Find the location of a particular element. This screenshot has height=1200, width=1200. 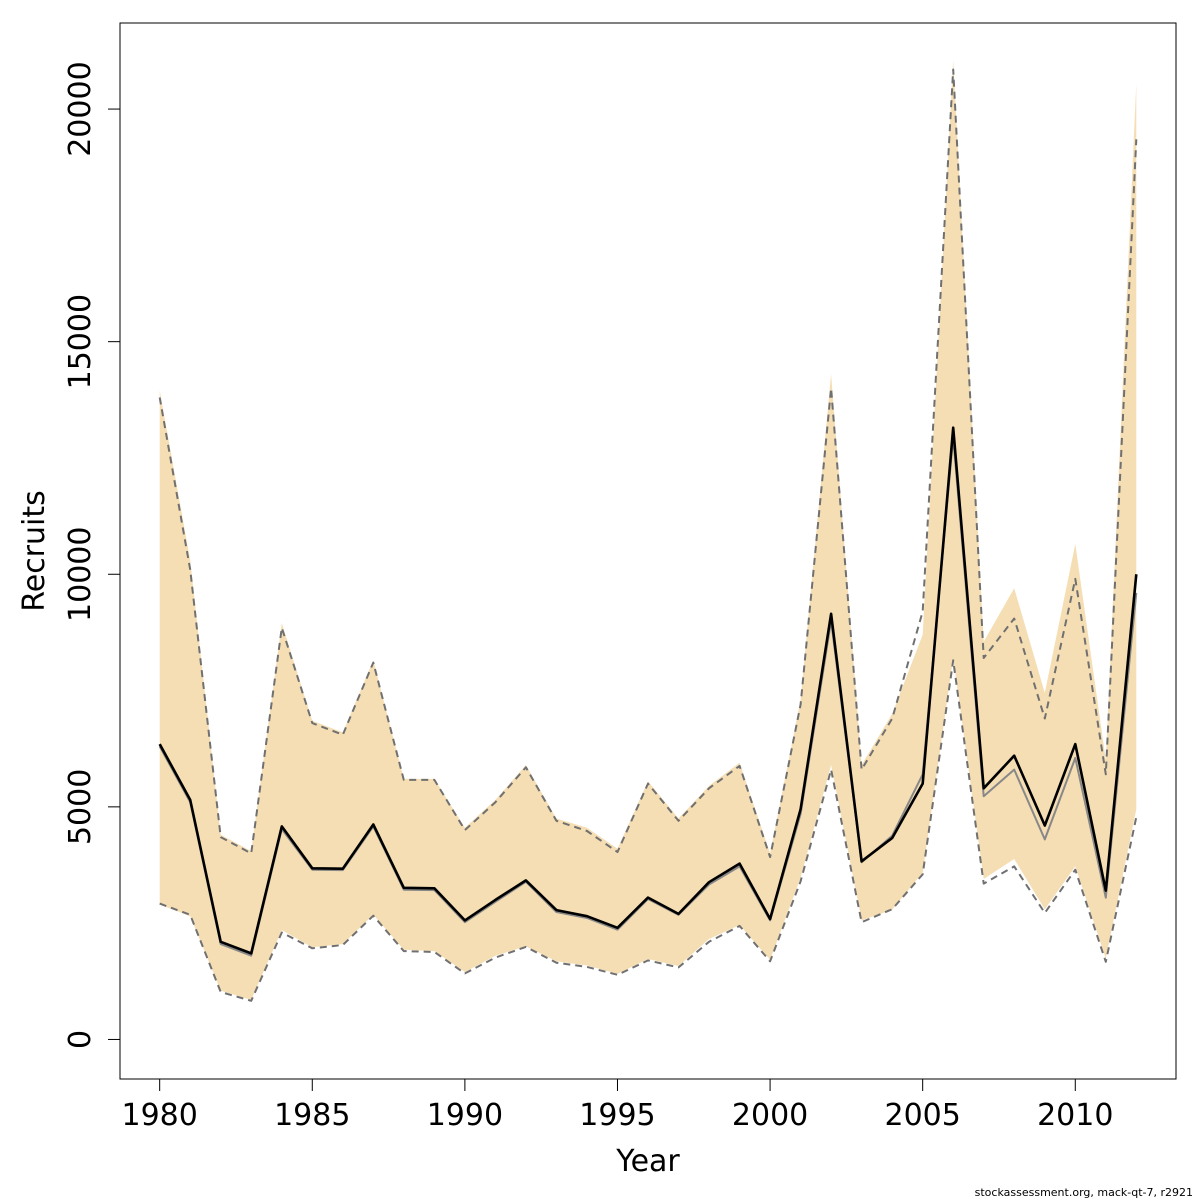

x-tick-label: 1980 is located at coordinates (159, 1115).